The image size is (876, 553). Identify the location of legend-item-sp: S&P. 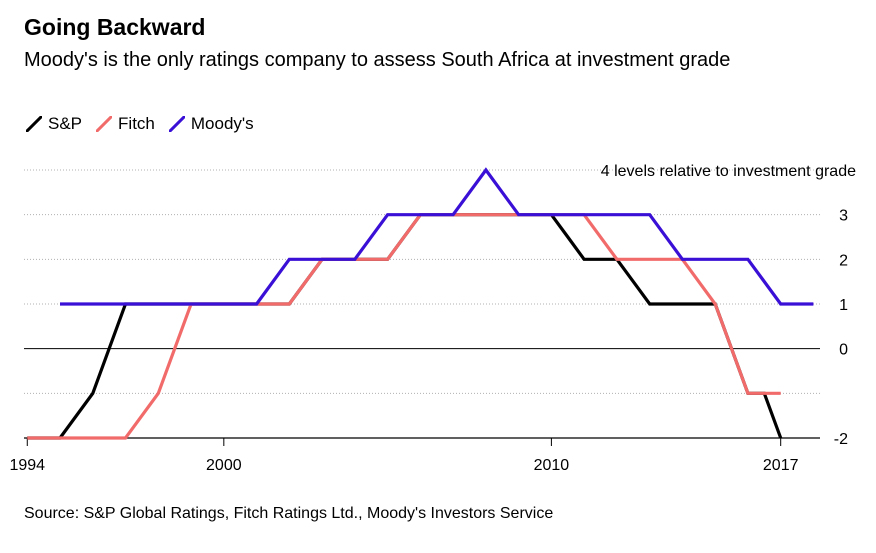
(54, 124).